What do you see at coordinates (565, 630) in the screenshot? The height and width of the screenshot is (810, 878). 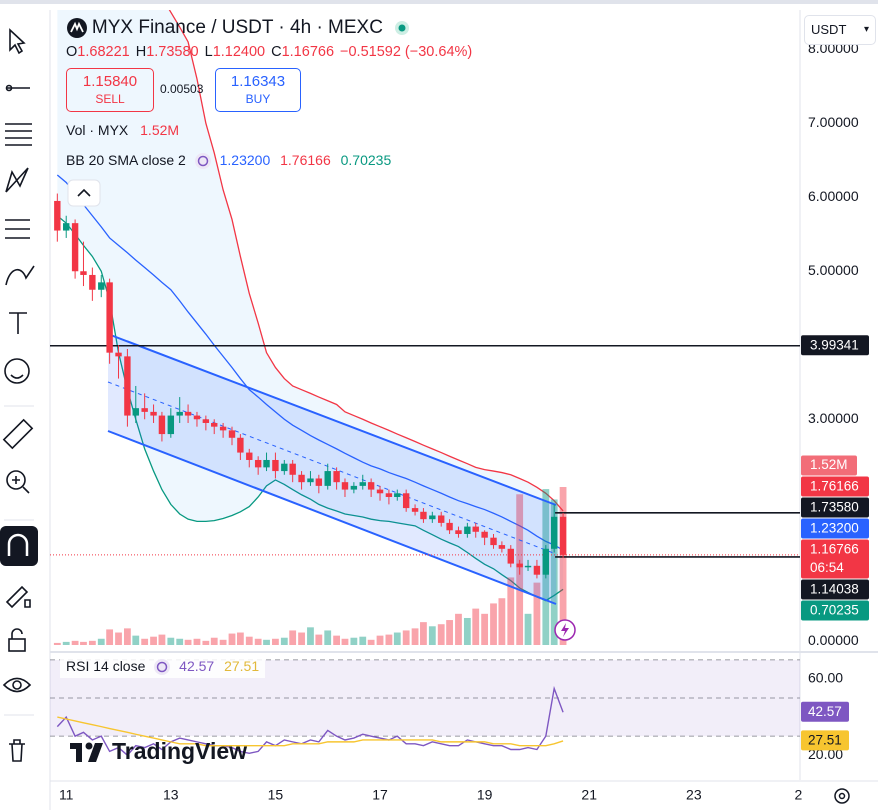 I see `alert-icon` at bounding box center [565, 630].